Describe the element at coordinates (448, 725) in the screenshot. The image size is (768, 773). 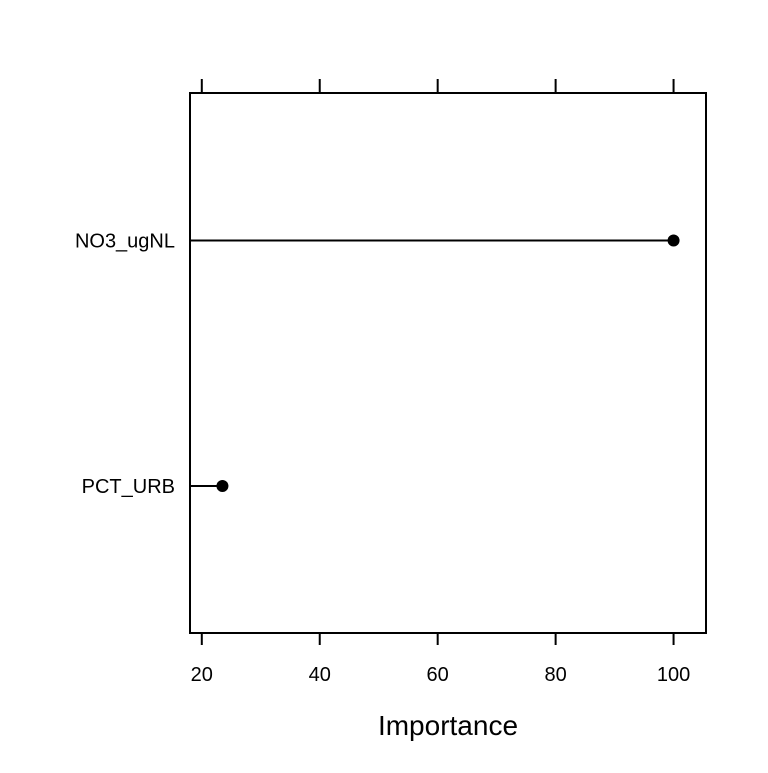
I see `x-axis-title: Importance` at that location.